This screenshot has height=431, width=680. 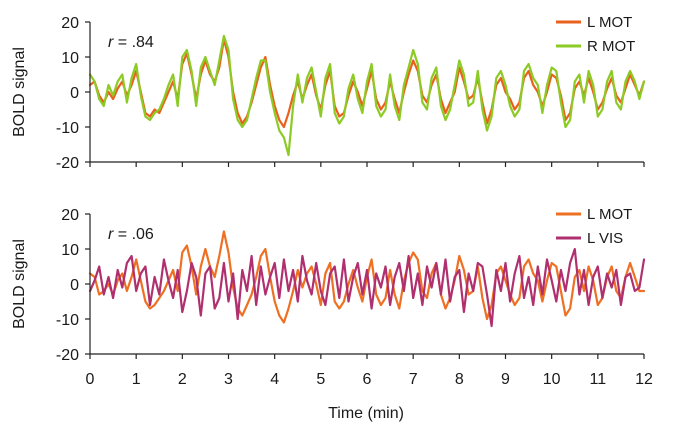 I want to click on x-tick-label: 1, so click(x=136, y=379).